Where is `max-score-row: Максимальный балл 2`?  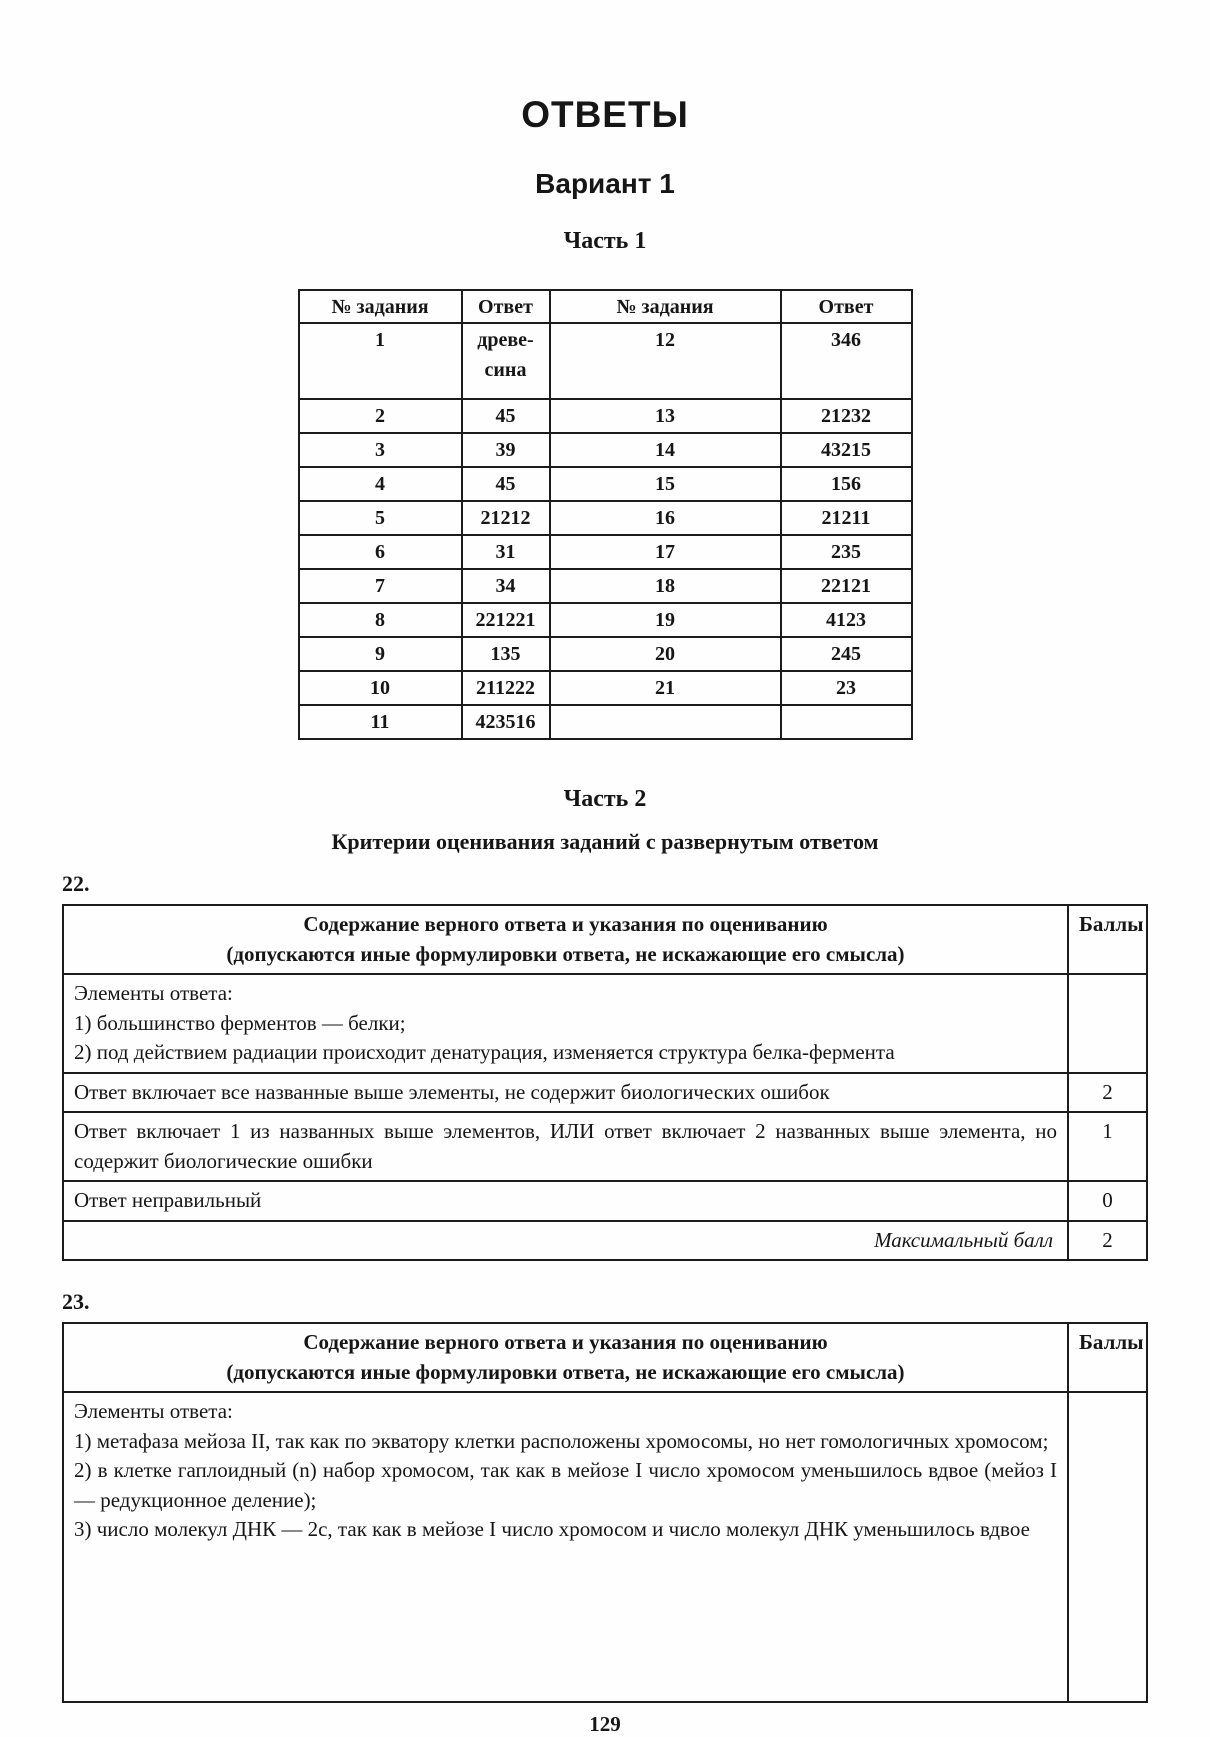
max-score-row: Максимальный балл 2 is located at coordinates (605, 1240).